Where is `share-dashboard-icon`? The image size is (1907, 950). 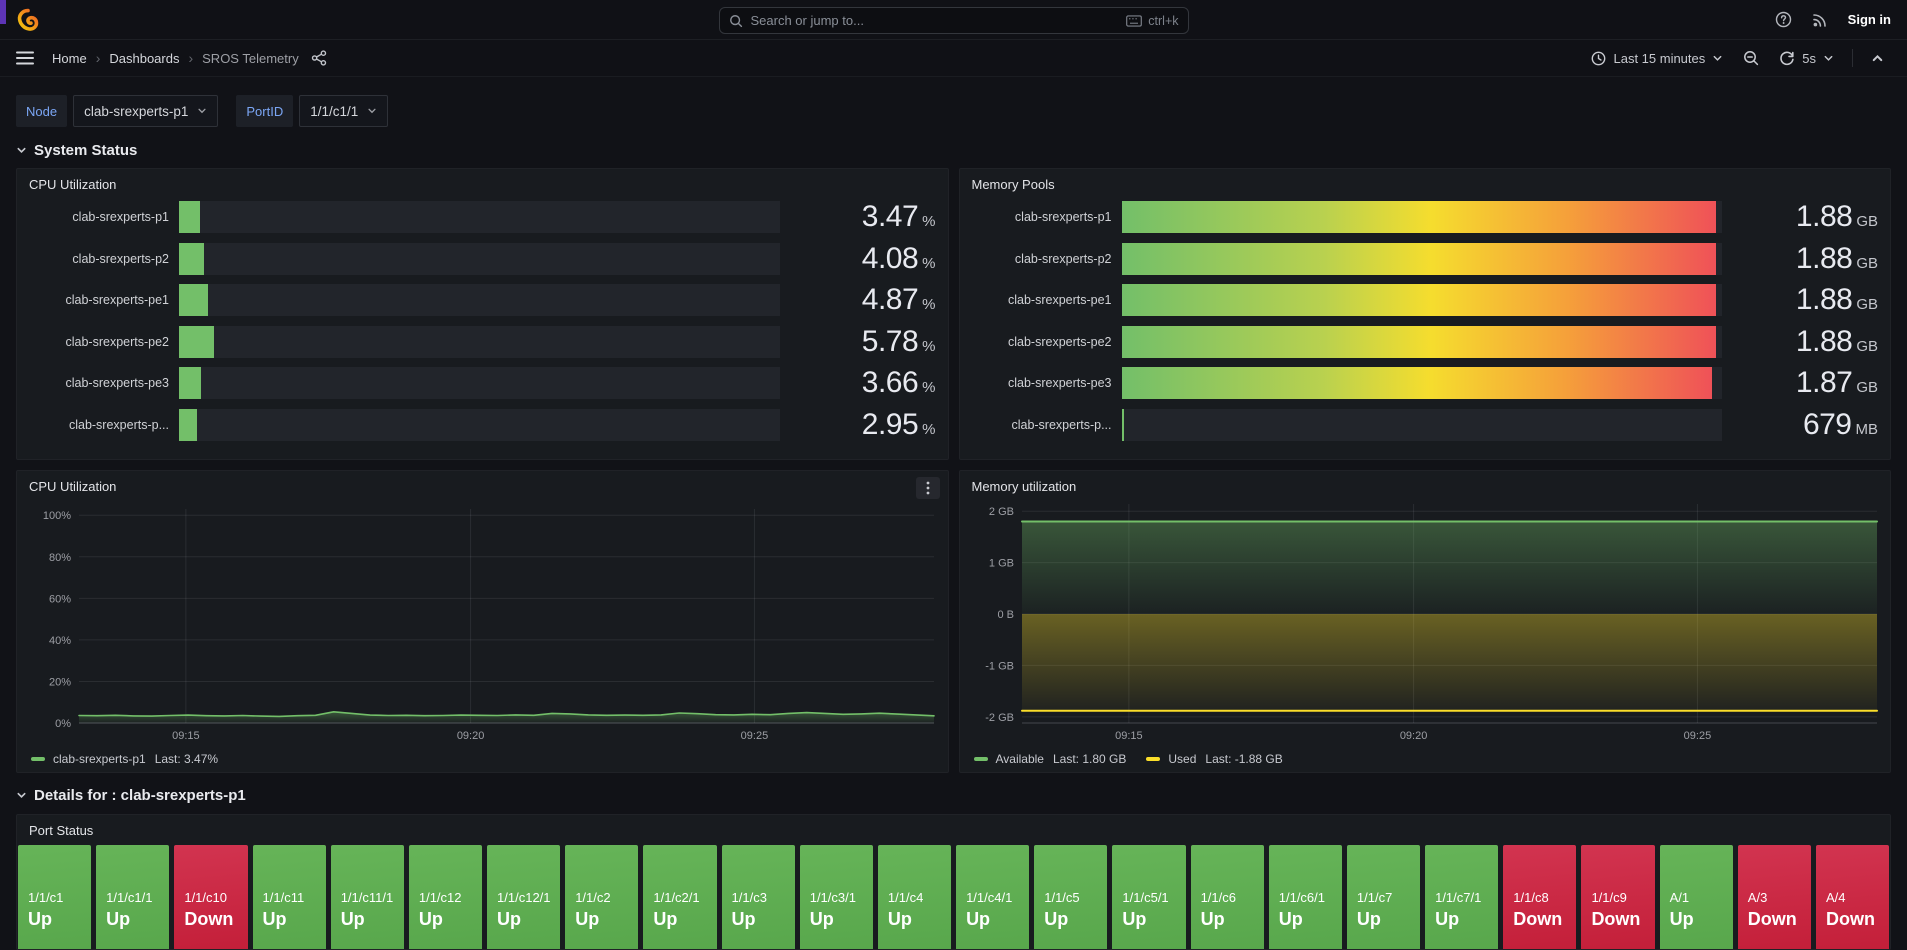 share-dashboard-icon is located at coordinates (319, 58).